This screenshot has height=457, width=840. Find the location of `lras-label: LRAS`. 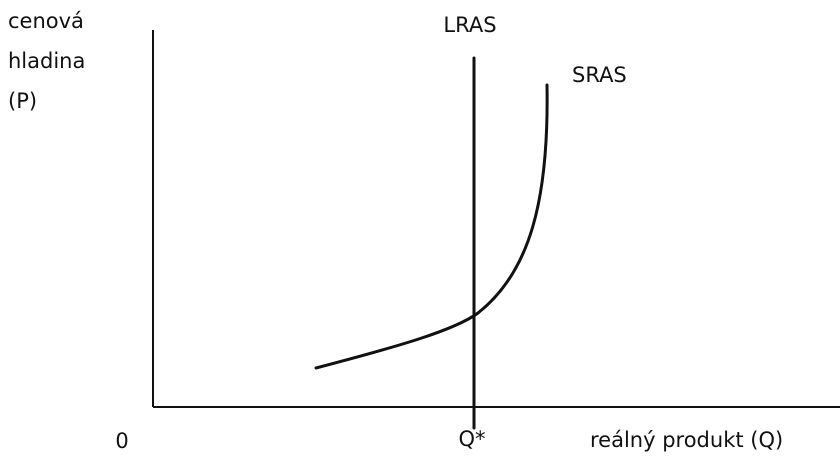

lras-label: LRAS is located at coordinates (469, 25).